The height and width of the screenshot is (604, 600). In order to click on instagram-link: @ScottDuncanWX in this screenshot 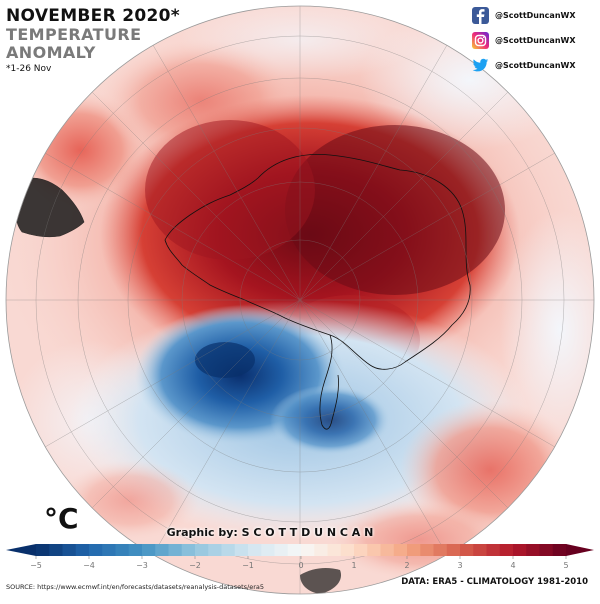, I will do `click(531, 40)`.